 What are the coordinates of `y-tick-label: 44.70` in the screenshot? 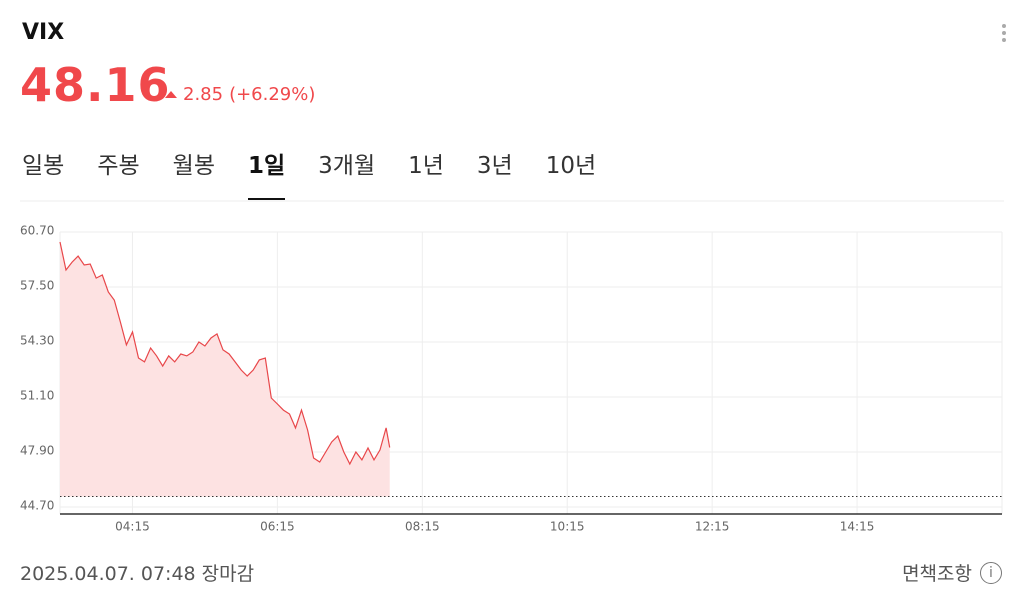 It's located at (37, 506).